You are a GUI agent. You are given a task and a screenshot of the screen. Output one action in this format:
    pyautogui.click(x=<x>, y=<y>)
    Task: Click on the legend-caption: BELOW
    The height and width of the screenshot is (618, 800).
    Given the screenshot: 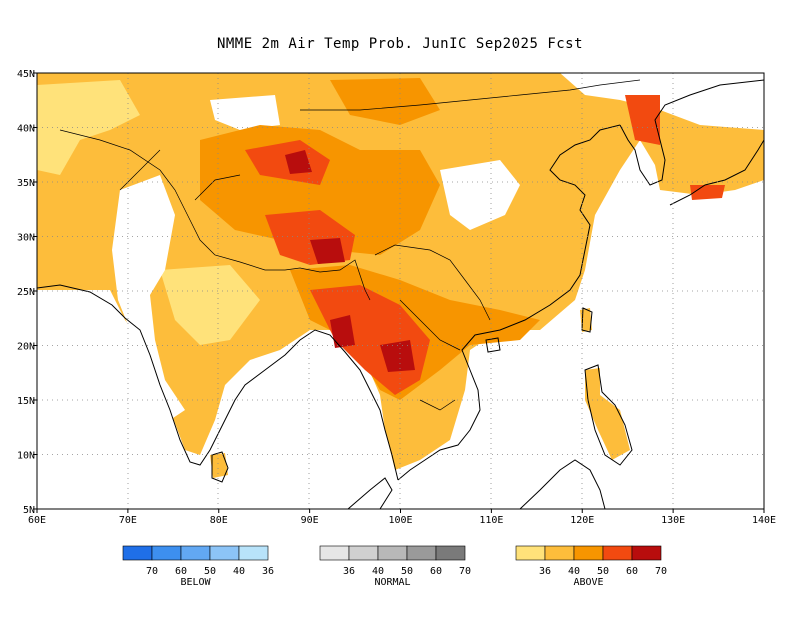 What is the action you would take?
    pyautogui.click(x=195, y=582)
    